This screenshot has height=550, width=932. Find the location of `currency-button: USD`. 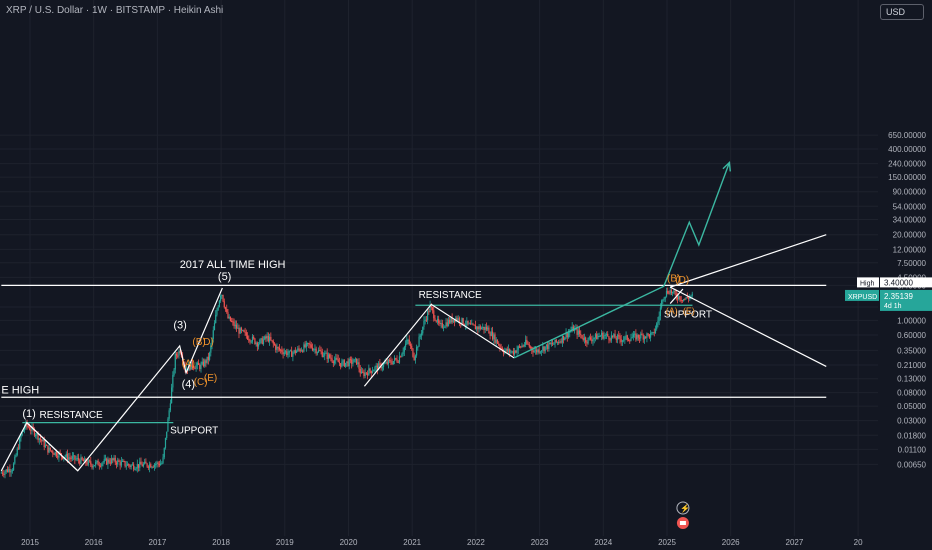

currency-button: USD is located at coordinates (902, 12).